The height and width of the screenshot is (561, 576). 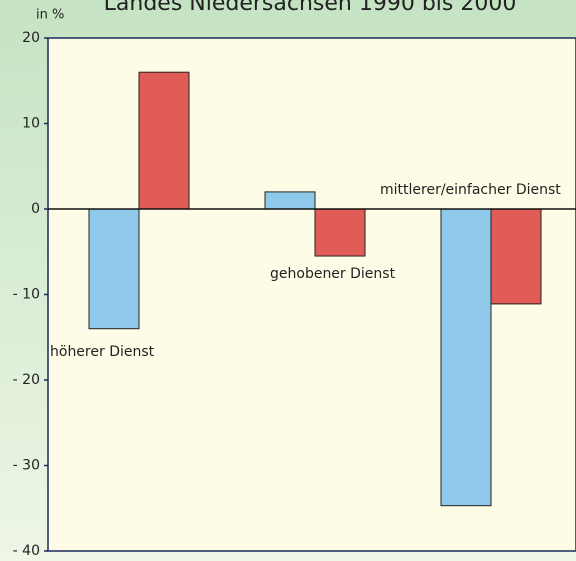 What do you see at coordinates (26, 466) in the screenshot?
I see `y-tick-label: - 30` at bounding box center [26, 466].